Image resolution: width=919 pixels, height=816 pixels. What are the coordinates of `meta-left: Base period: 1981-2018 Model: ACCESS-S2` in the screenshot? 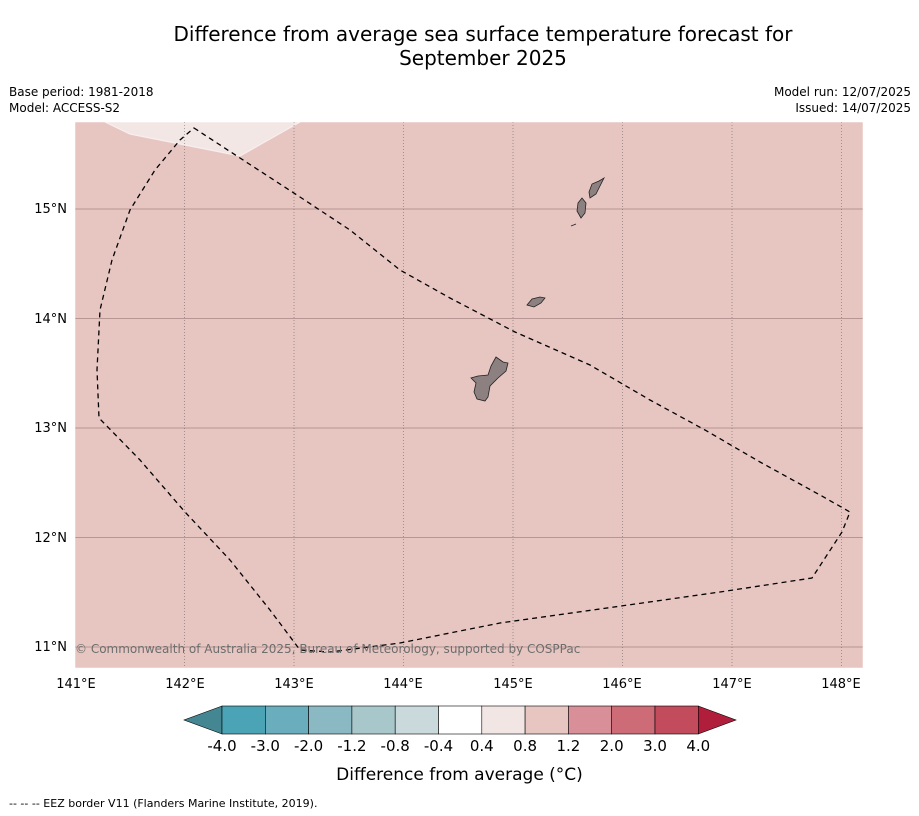 It's located at (81, 100).